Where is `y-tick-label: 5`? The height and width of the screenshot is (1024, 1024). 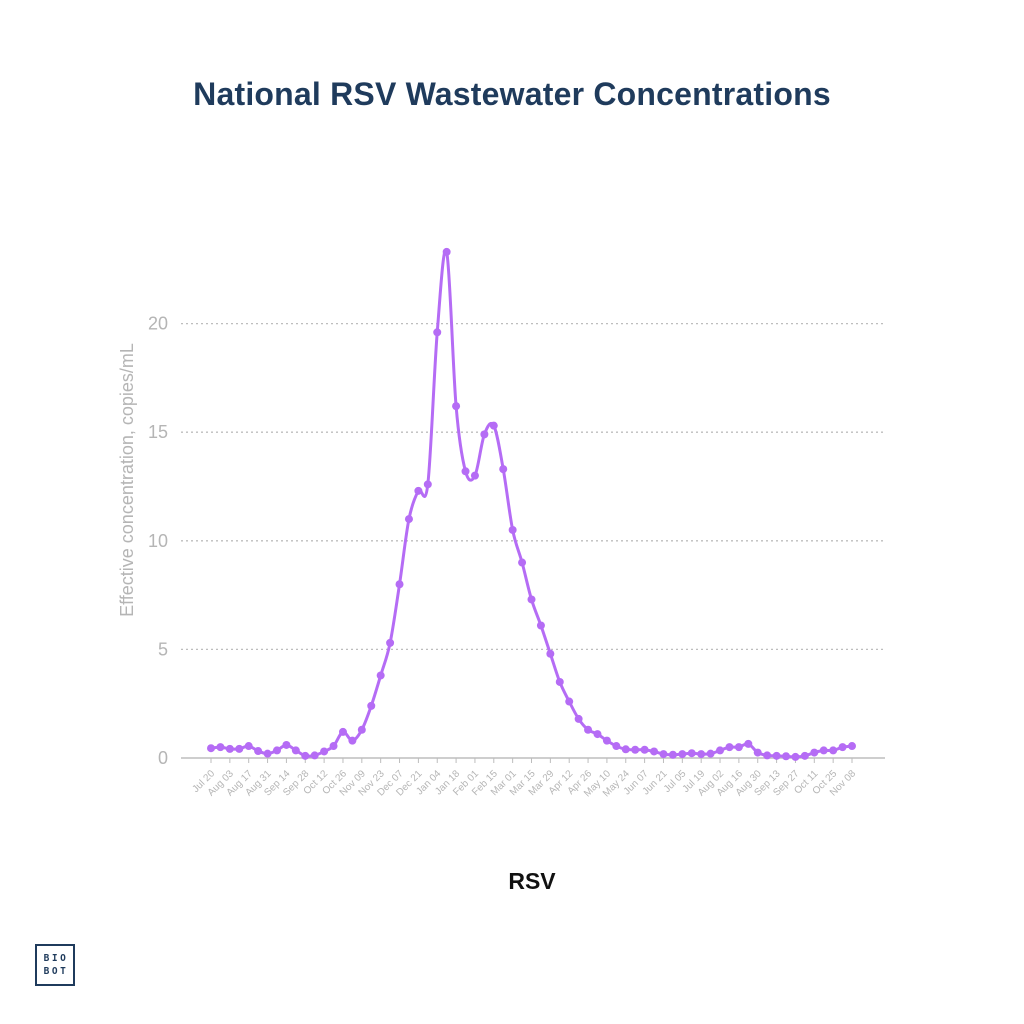
y-tick-label: 5 is located at coordinates (163, 649).